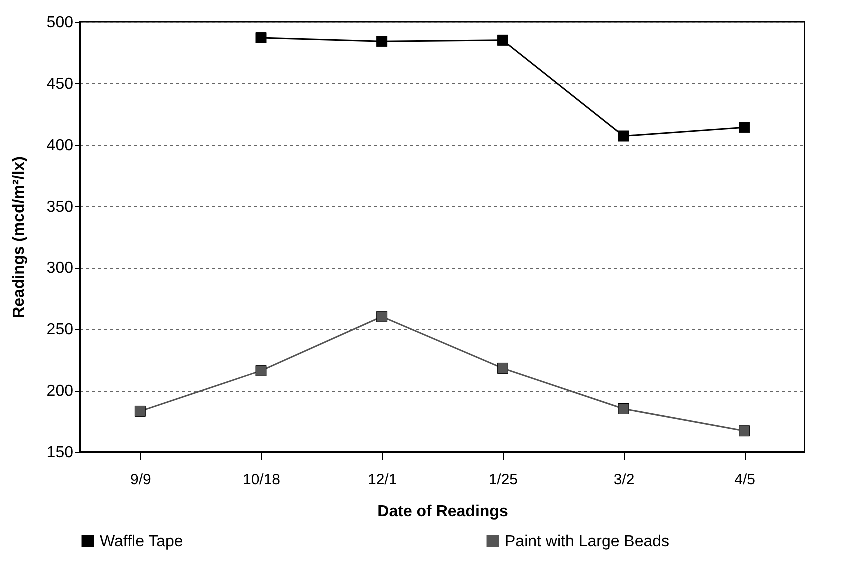 Image resolution: width=860 pixels, height=575 pixels. I want to click on x-tick-label: 12/1, so click(383, 480).